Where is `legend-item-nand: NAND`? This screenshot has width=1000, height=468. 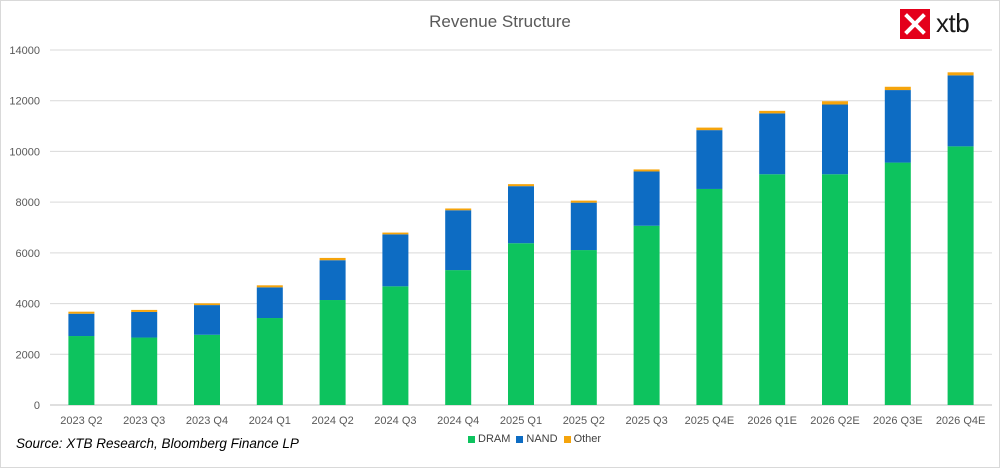 legend-item-nand: NAND is located at coordinates (537, 439).